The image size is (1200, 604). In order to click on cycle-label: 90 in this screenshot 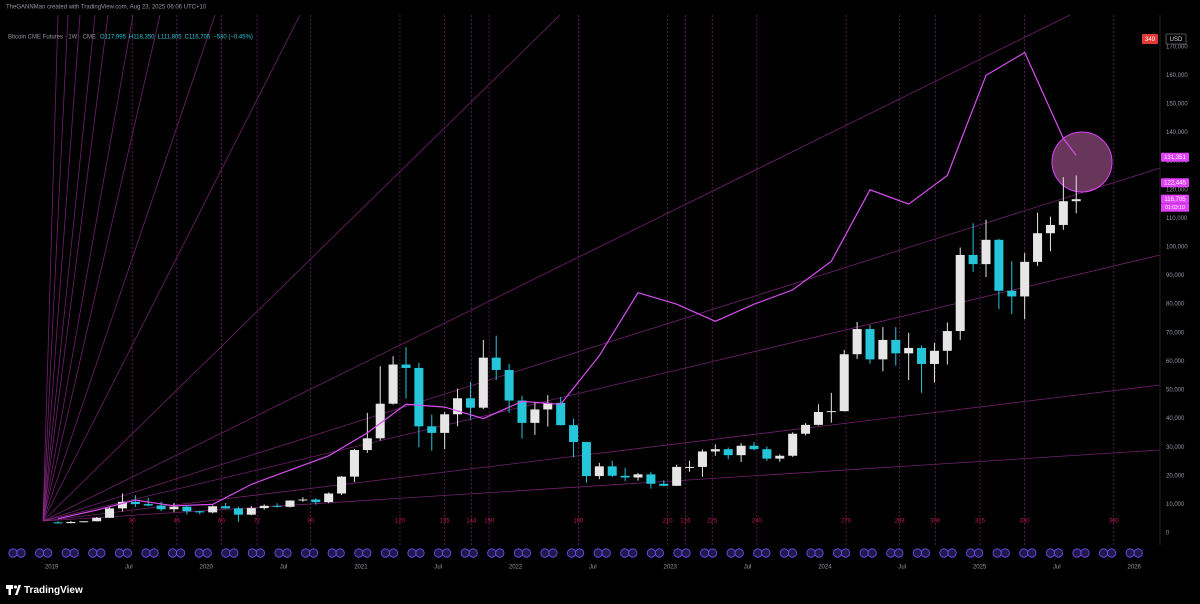, I will do `click(310, 522)`.